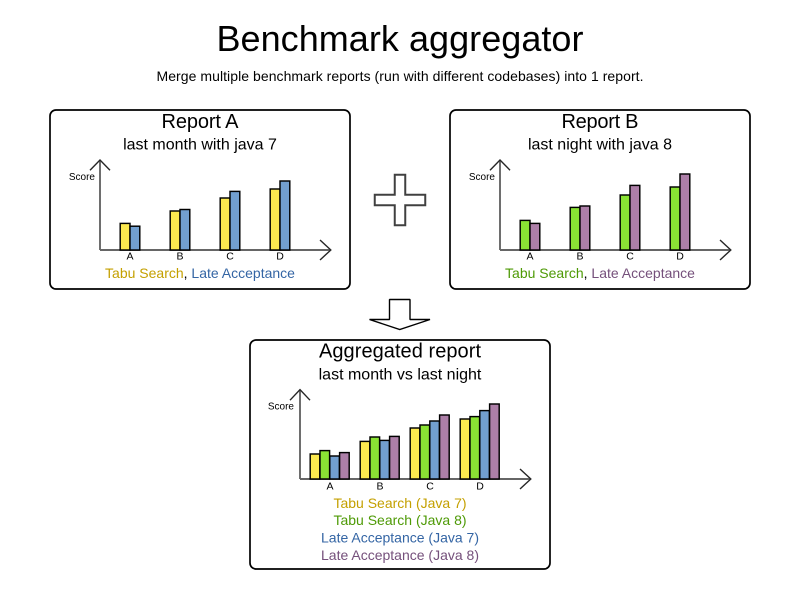  I want to click on svg-text: last night with java 8, so click(600, 144).